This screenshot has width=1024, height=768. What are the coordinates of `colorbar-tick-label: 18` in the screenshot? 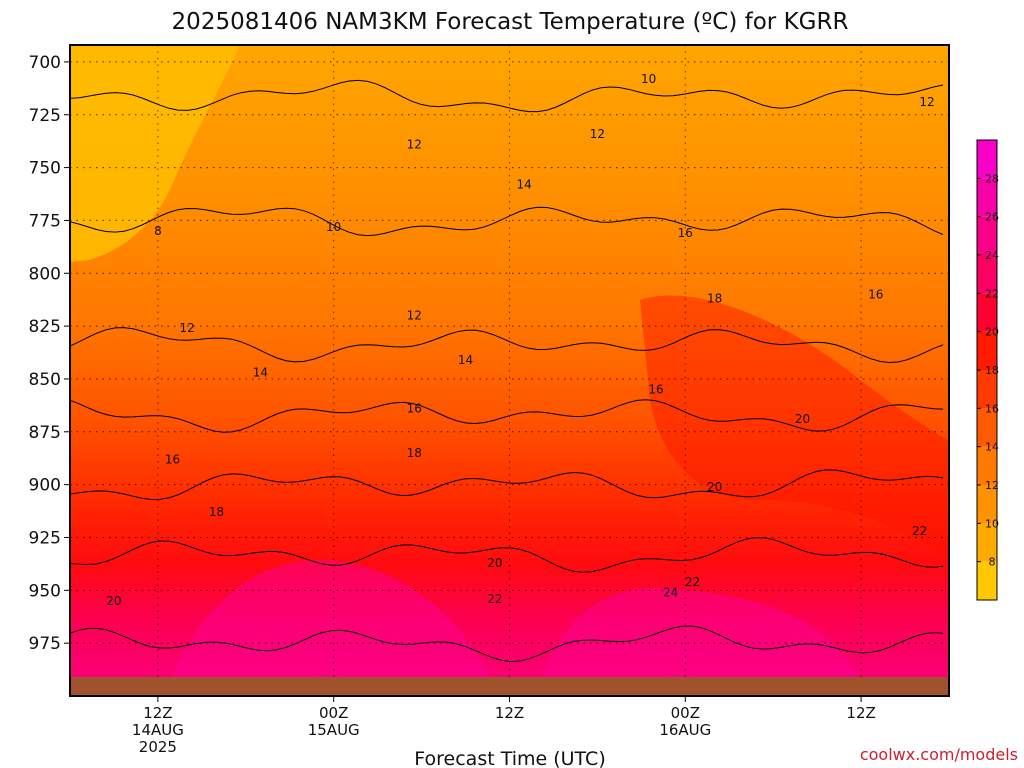 It's located at (992, 370).